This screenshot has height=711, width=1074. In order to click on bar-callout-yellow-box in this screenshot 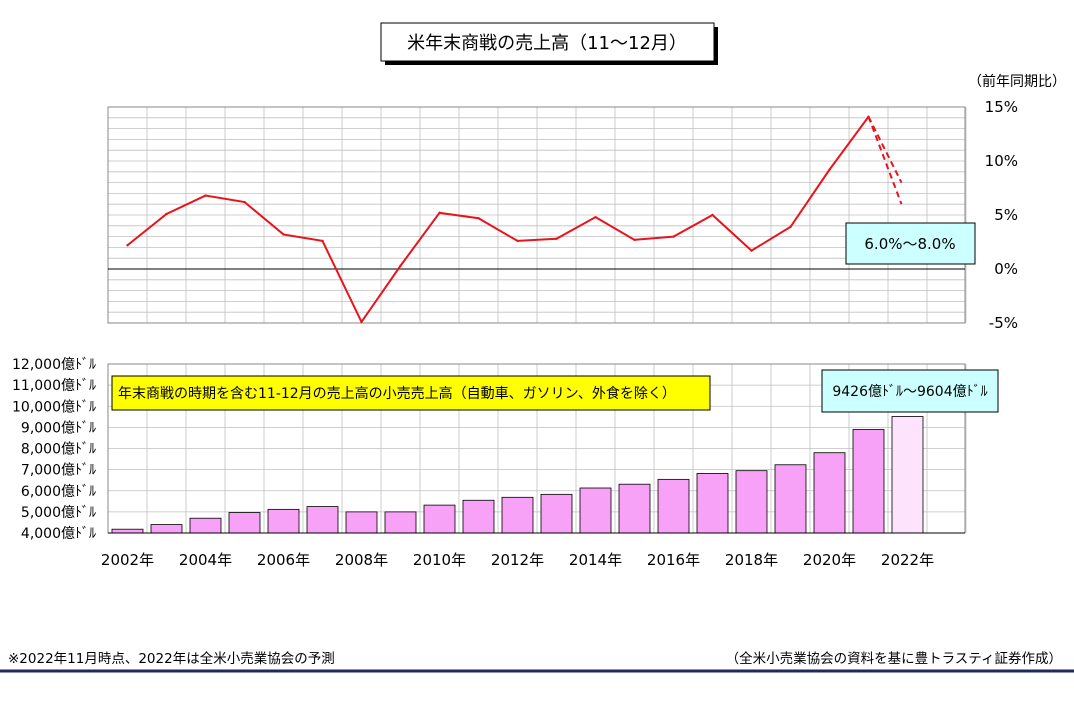, I will do `click(411, 393)`.